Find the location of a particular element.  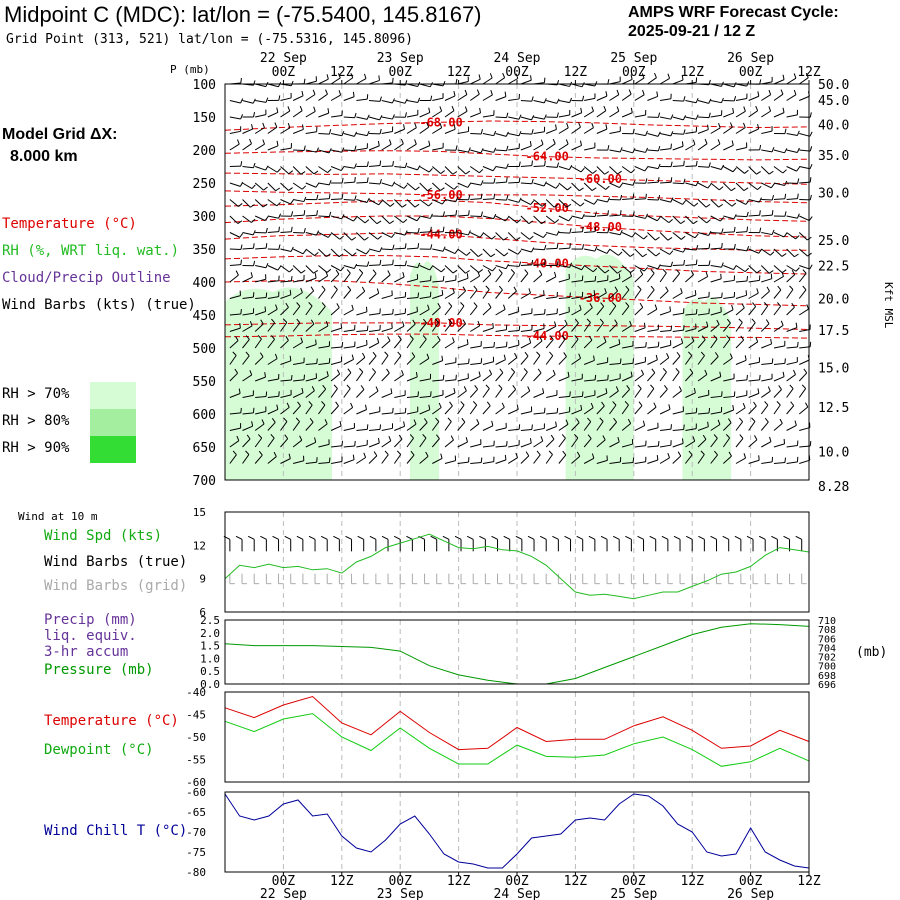

rh80-swatch is located at coordinates (113, 422).